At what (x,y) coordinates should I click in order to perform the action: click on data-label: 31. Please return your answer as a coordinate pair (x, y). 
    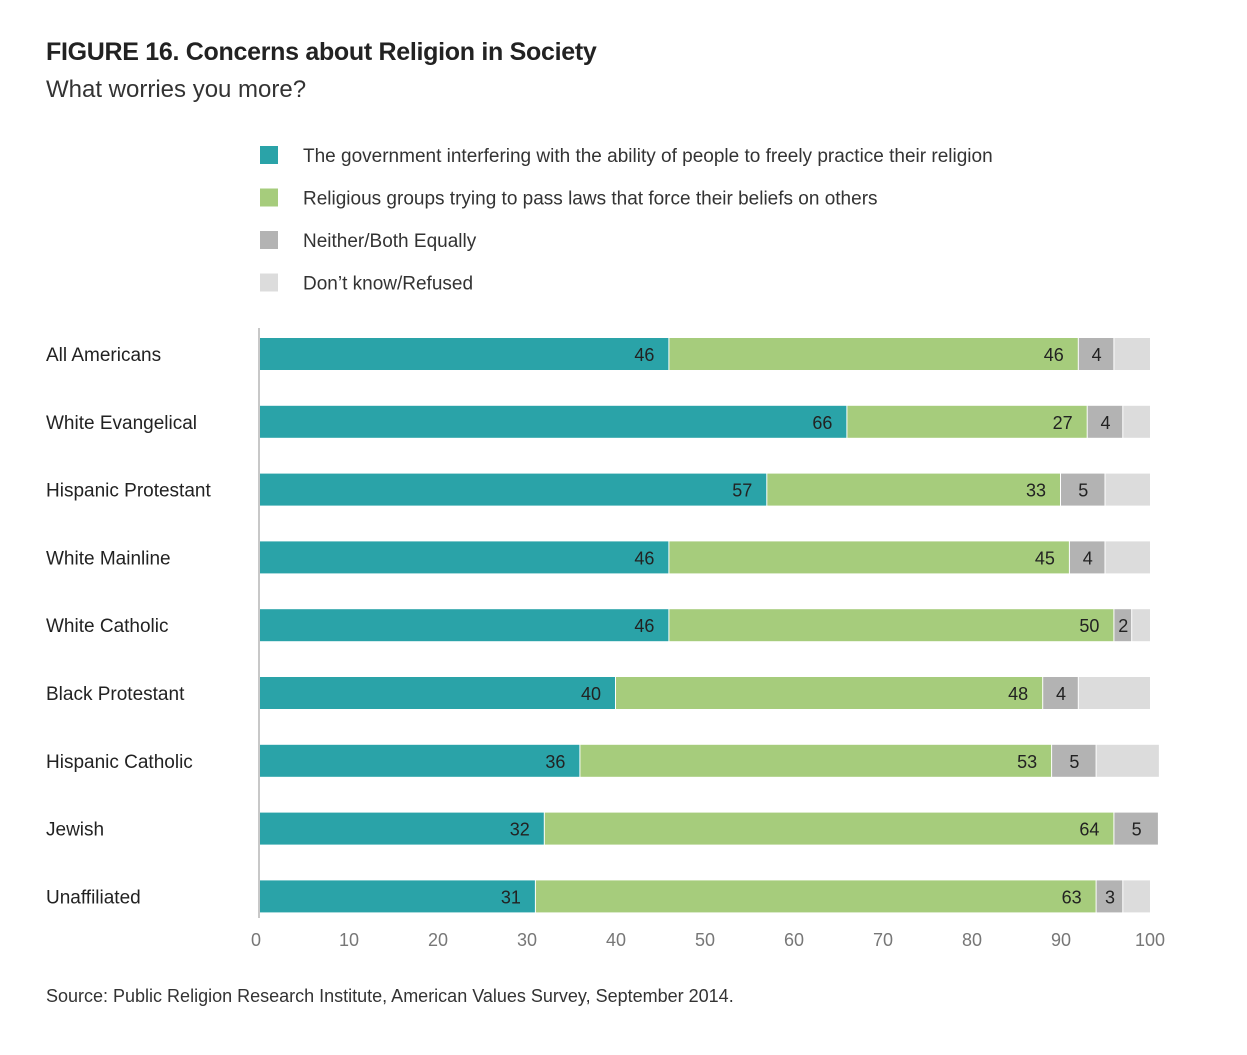
    Looking at the image, I should click on (511, 897).